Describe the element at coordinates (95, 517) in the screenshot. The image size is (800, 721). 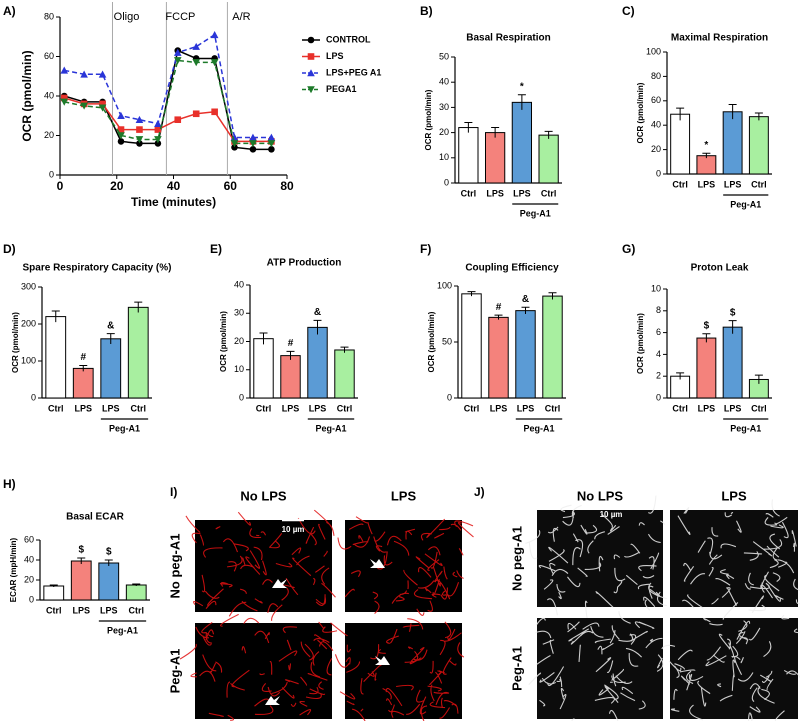
I see `chart-title: Basal ECAR` at that location.